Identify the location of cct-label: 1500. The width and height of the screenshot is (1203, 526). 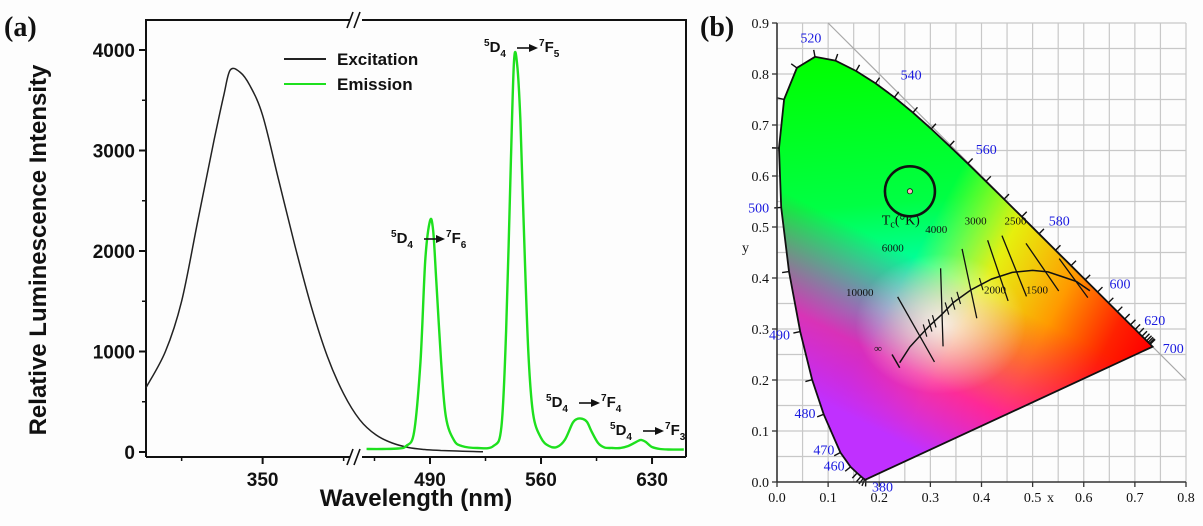
(1037, 290).